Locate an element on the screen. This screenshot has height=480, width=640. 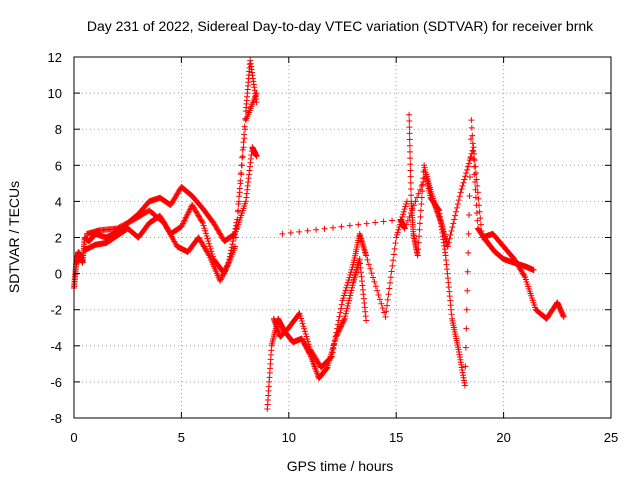
y-axis-title: SDTVAR / TECUs is located at coordinates (14, 237).